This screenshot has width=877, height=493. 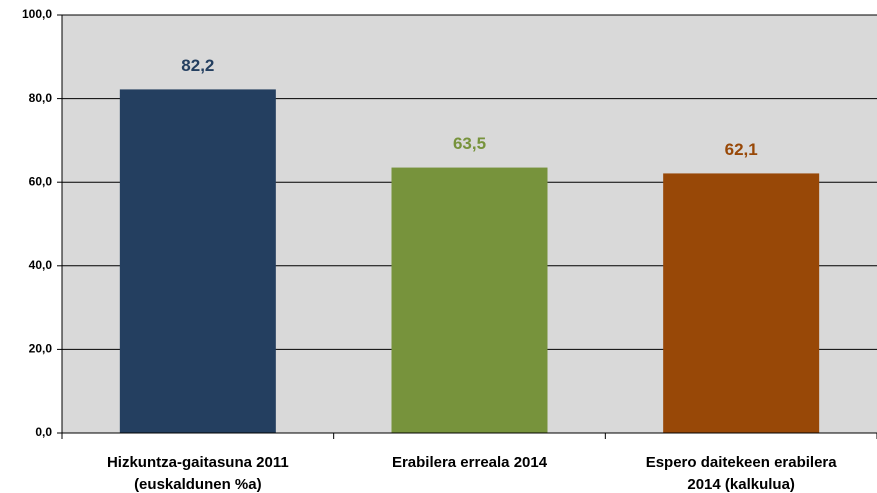 I want to click on x-tick-label: Espero daitekeen erabilera, so click(x=742, y=462).